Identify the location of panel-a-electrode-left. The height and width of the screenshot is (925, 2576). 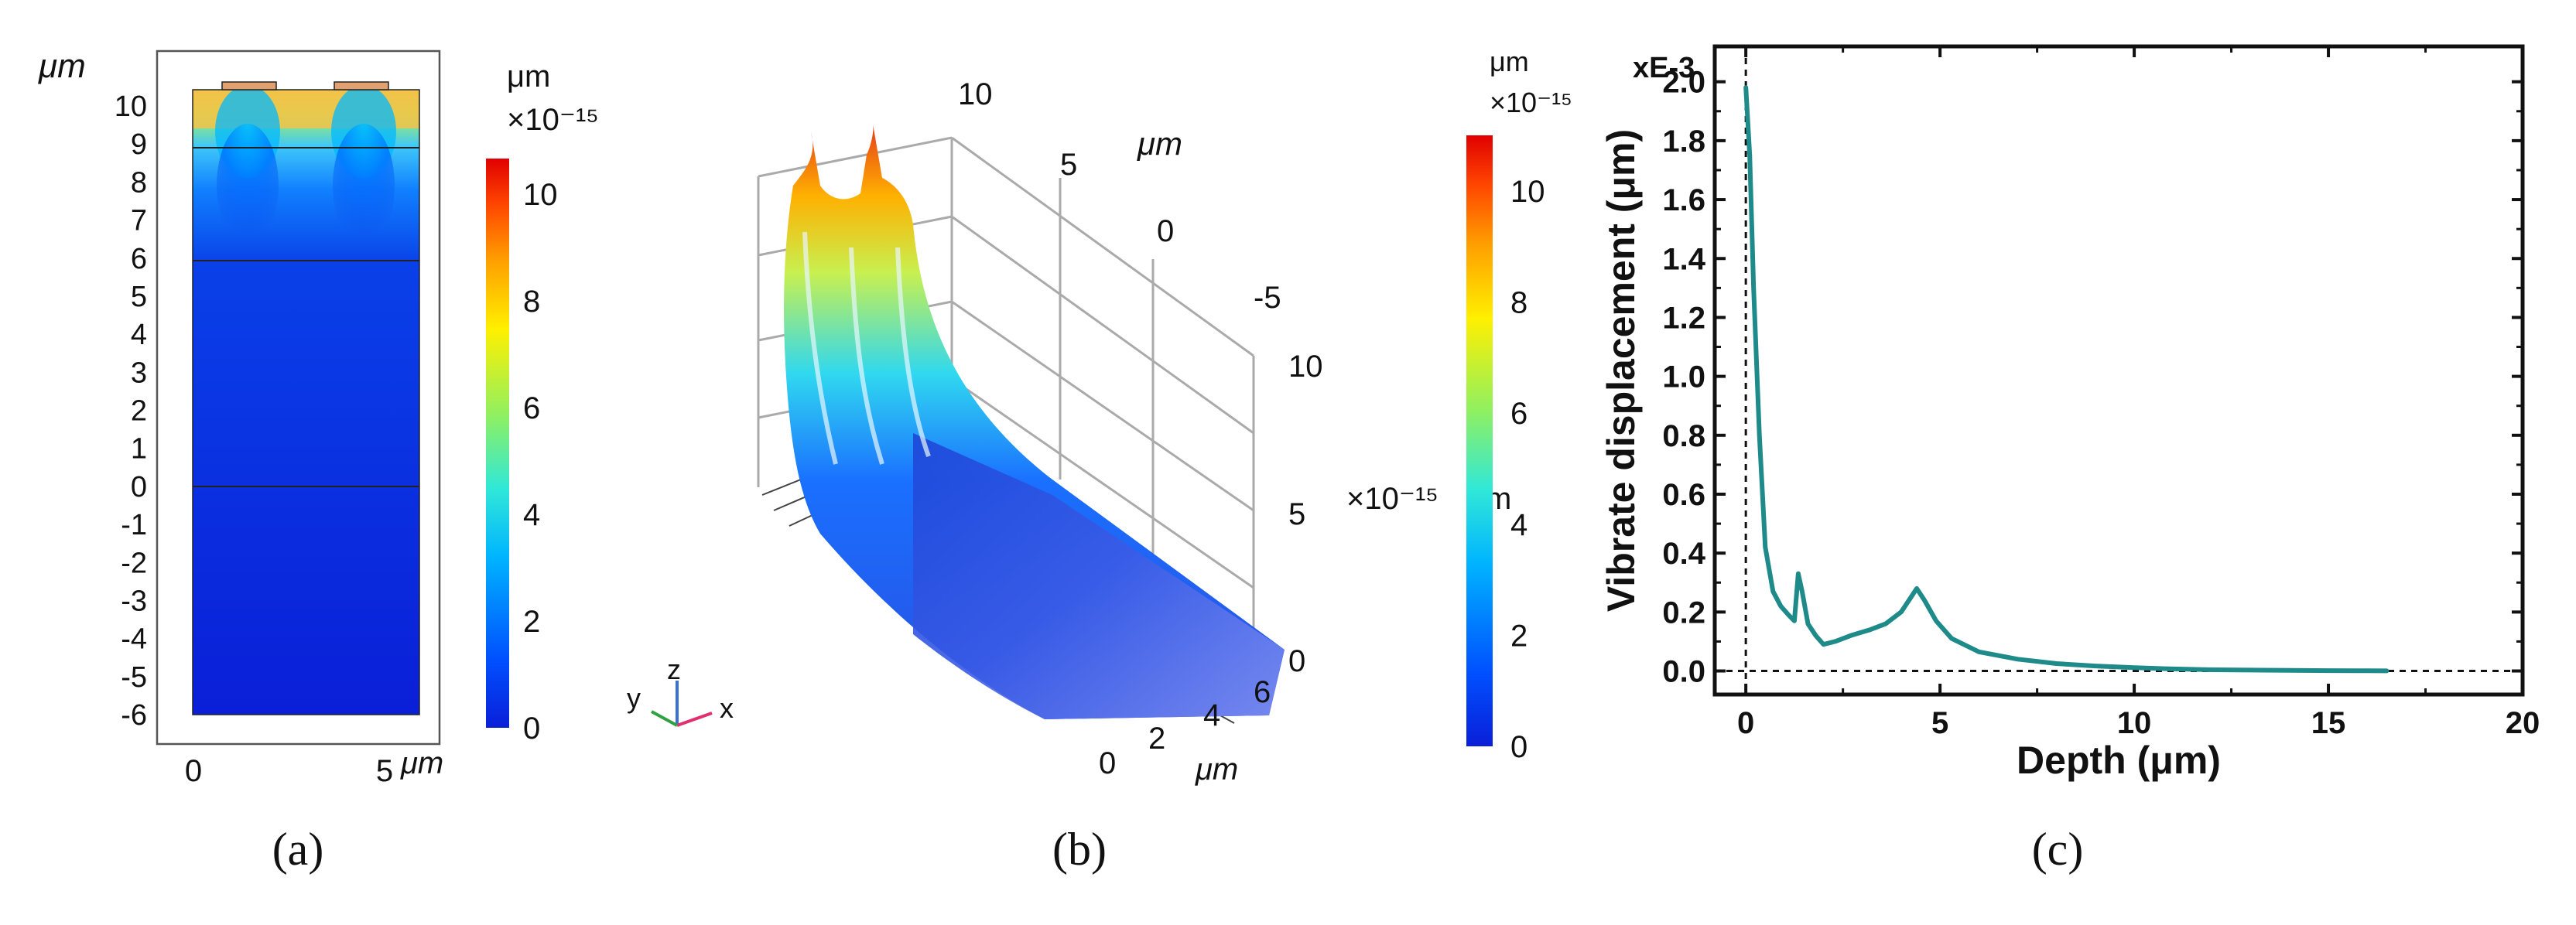
(249, 85).